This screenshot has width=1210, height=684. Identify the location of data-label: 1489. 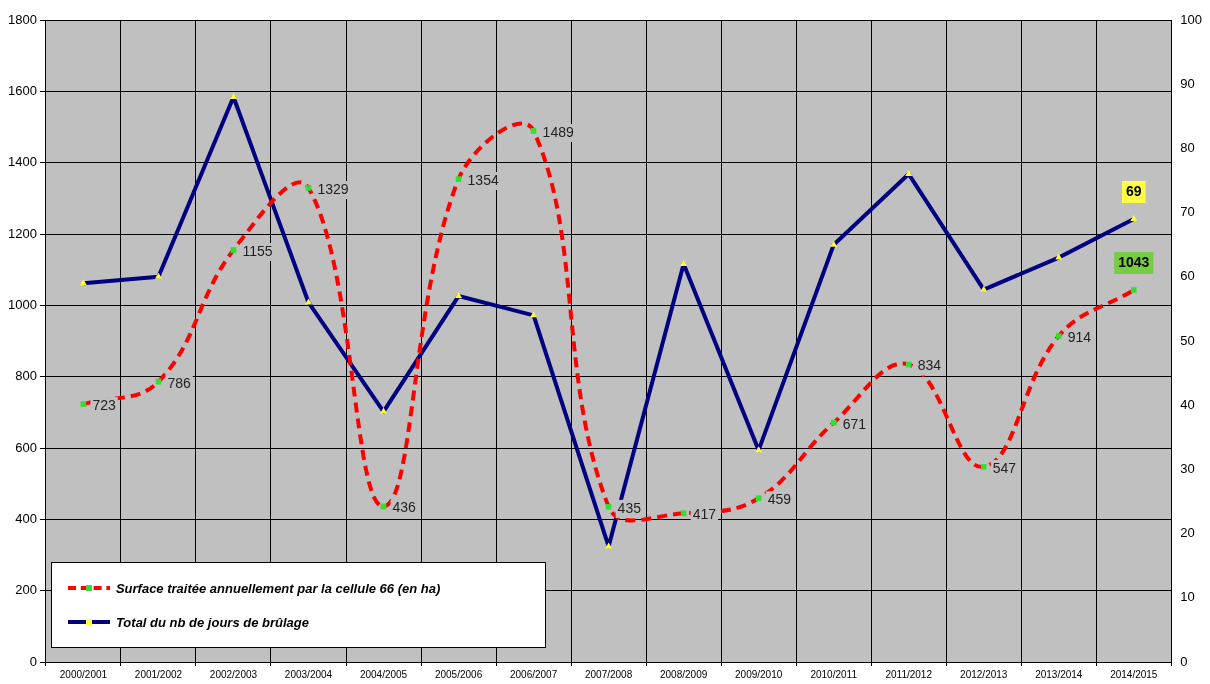
(558, 131).